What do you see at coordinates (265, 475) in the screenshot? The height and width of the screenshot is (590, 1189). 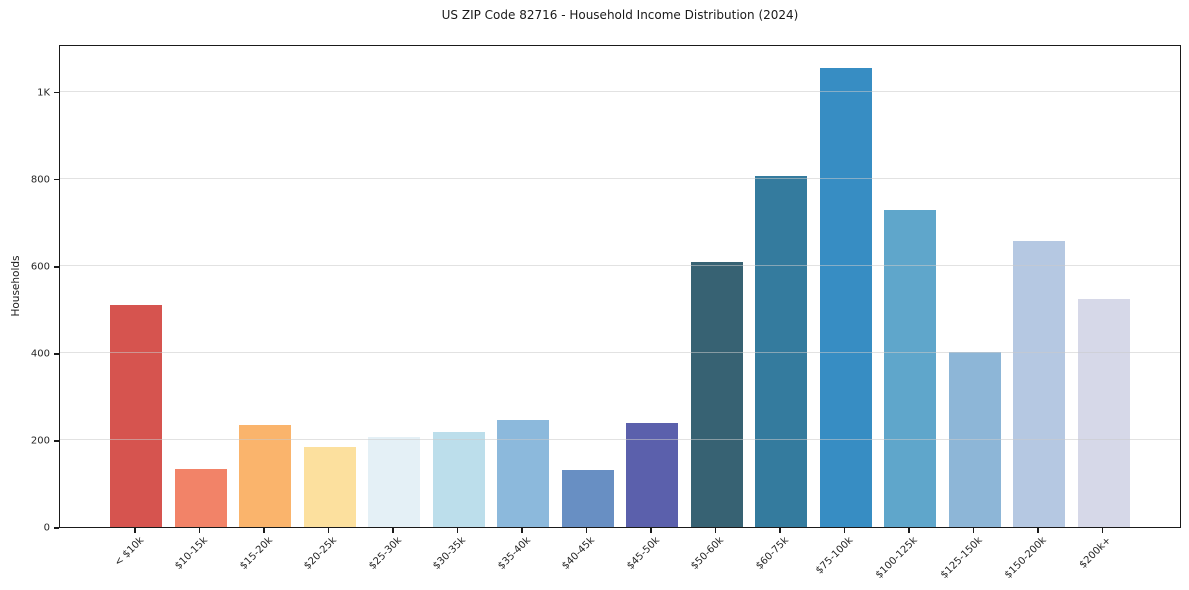 I see `bar-$15-20k` at bounding box center [265, 475].